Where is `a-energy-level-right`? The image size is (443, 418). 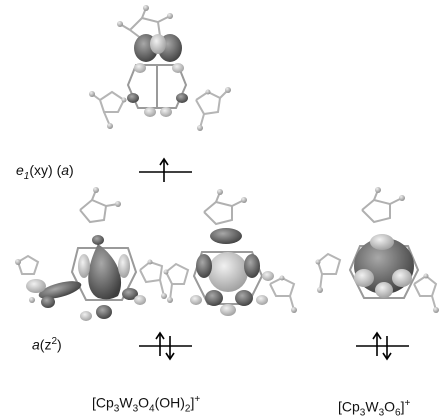 a-energy-level-right is located at coordinates (382, 346).